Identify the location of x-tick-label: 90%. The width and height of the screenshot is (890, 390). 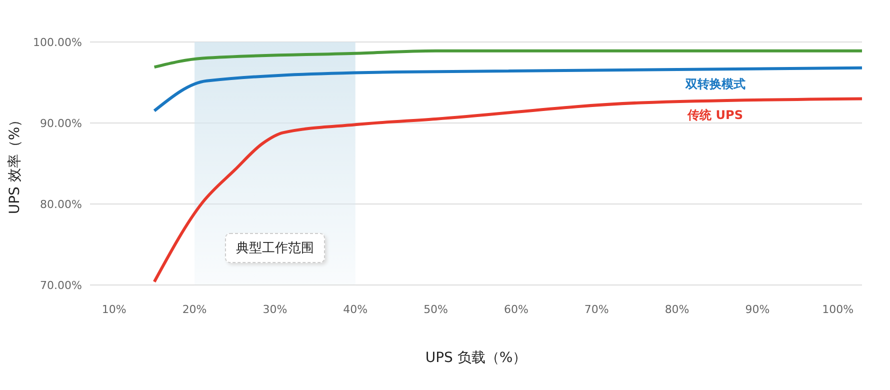
(757, 309).